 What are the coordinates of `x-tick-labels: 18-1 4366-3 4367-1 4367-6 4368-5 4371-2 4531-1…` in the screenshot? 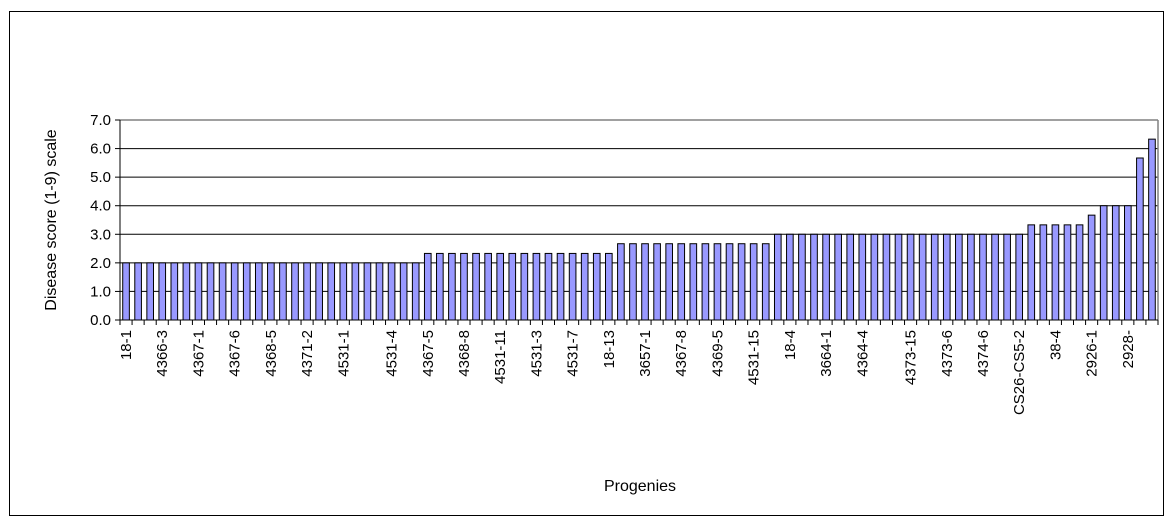 It's located at (627, 372).